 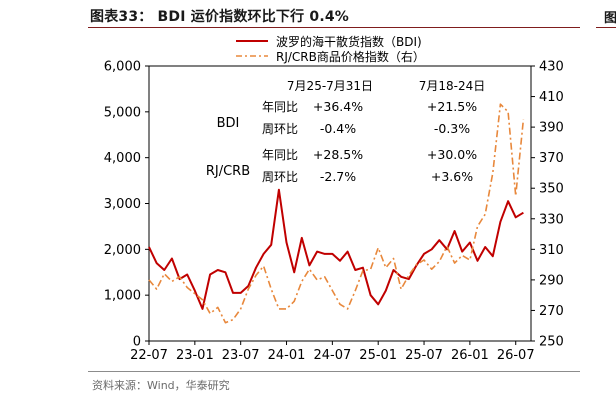 What do you see at coordinates (122, 112) in the screenshot?
I see `left-axis-tick-label: 5,000` at bounding box center [122, 112].